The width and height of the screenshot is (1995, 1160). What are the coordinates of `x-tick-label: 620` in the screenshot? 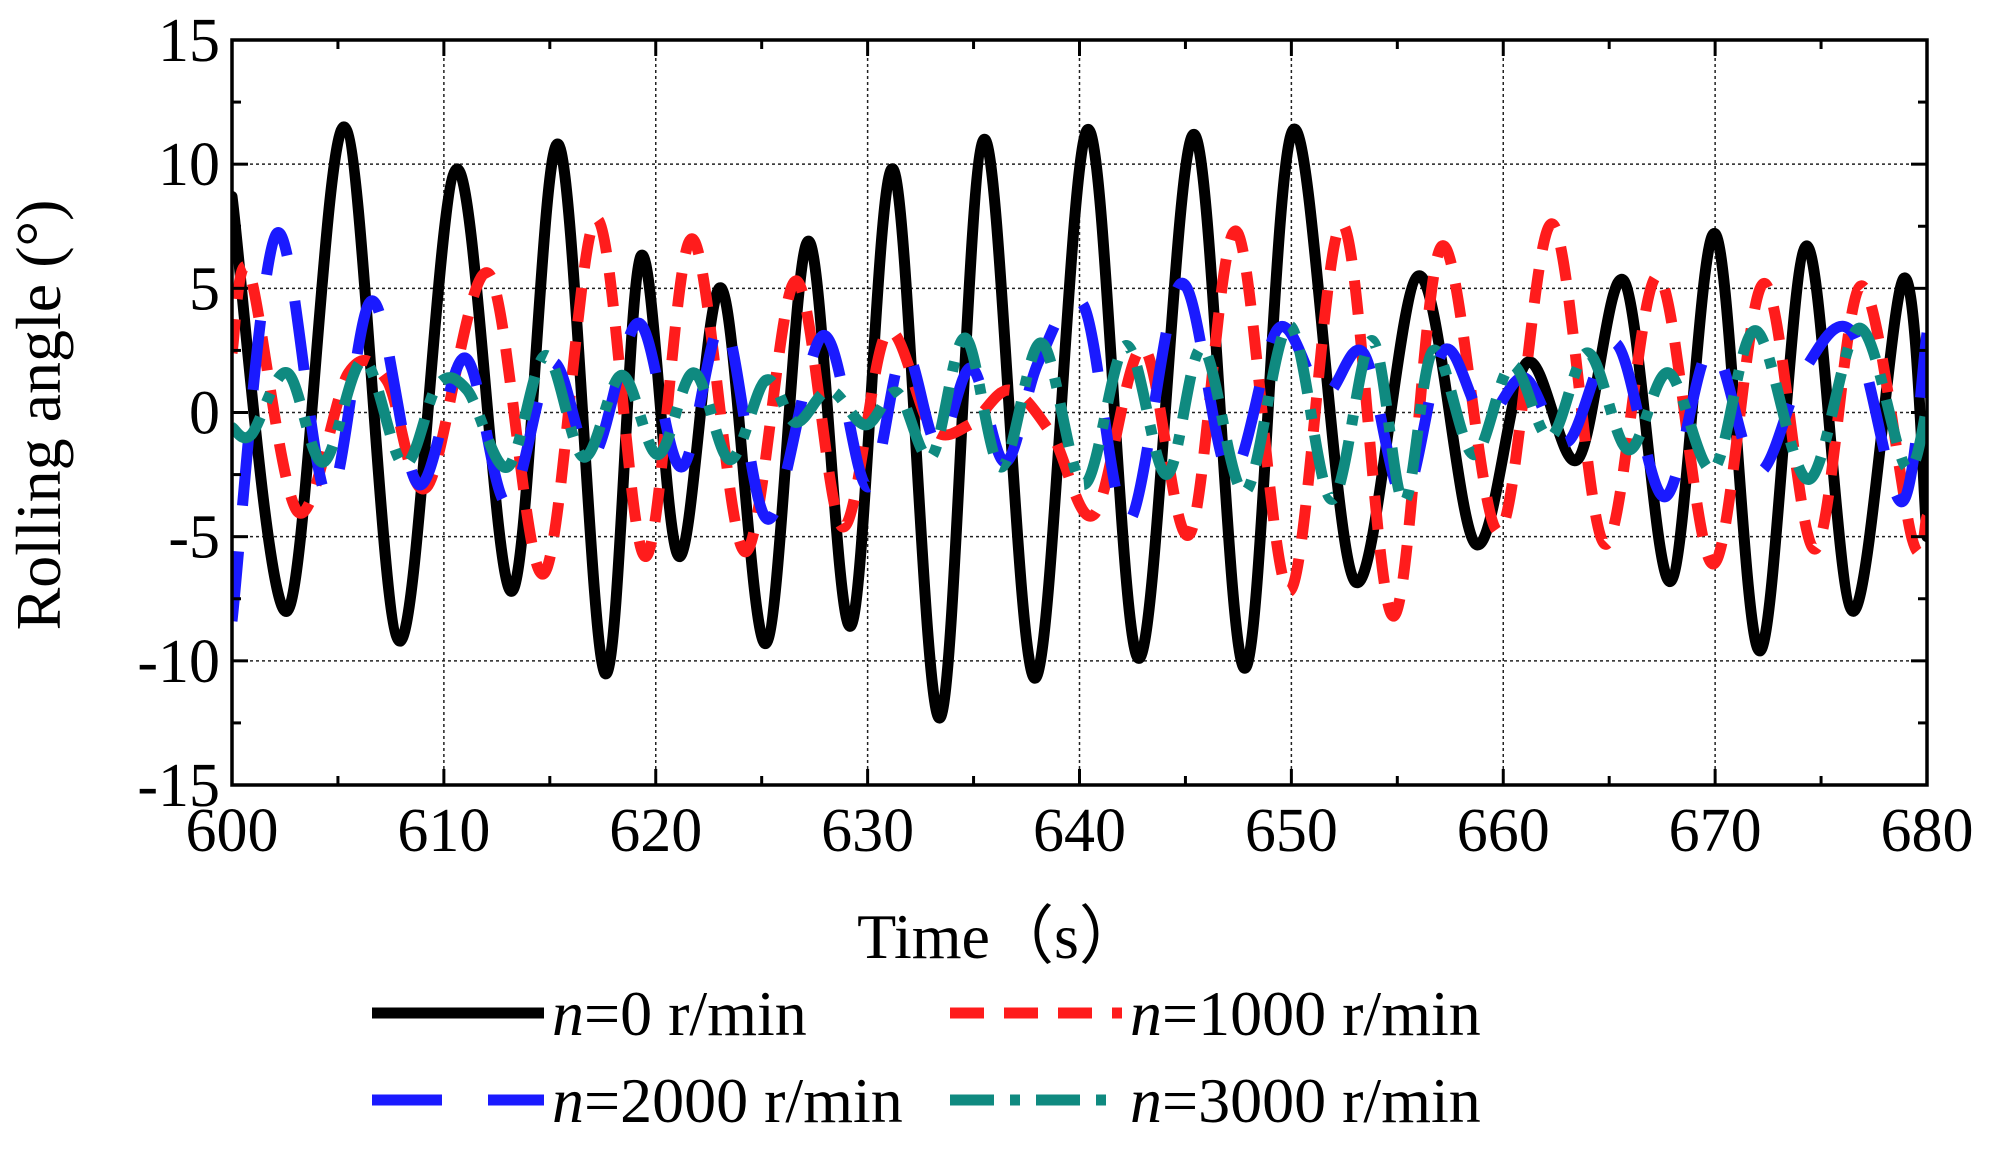 It's located at (655, 831).